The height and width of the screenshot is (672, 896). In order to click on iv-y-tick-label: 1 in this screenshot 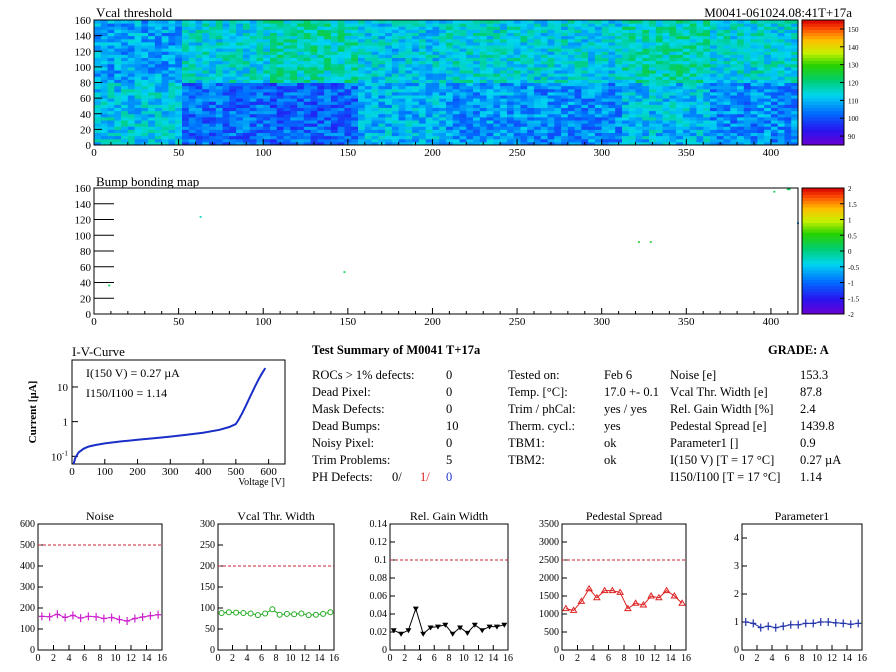, I will do `click(66, 423)`.